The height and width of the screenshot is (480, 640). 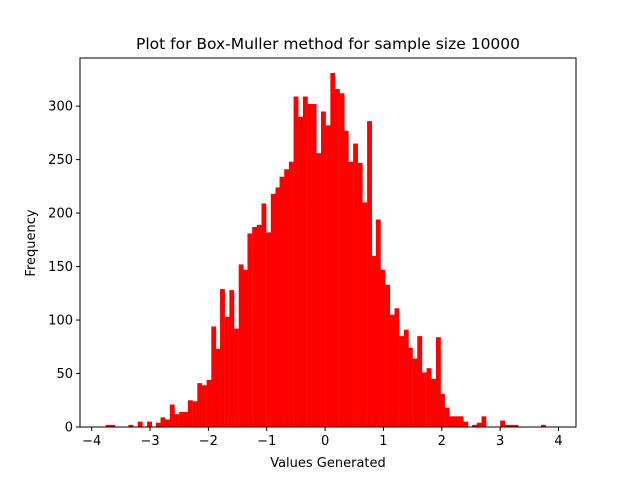 What do you see at coordinates (208, 441) in the screenshot?
I see `x-tick-label: −2` at bounding box center [208, 441].